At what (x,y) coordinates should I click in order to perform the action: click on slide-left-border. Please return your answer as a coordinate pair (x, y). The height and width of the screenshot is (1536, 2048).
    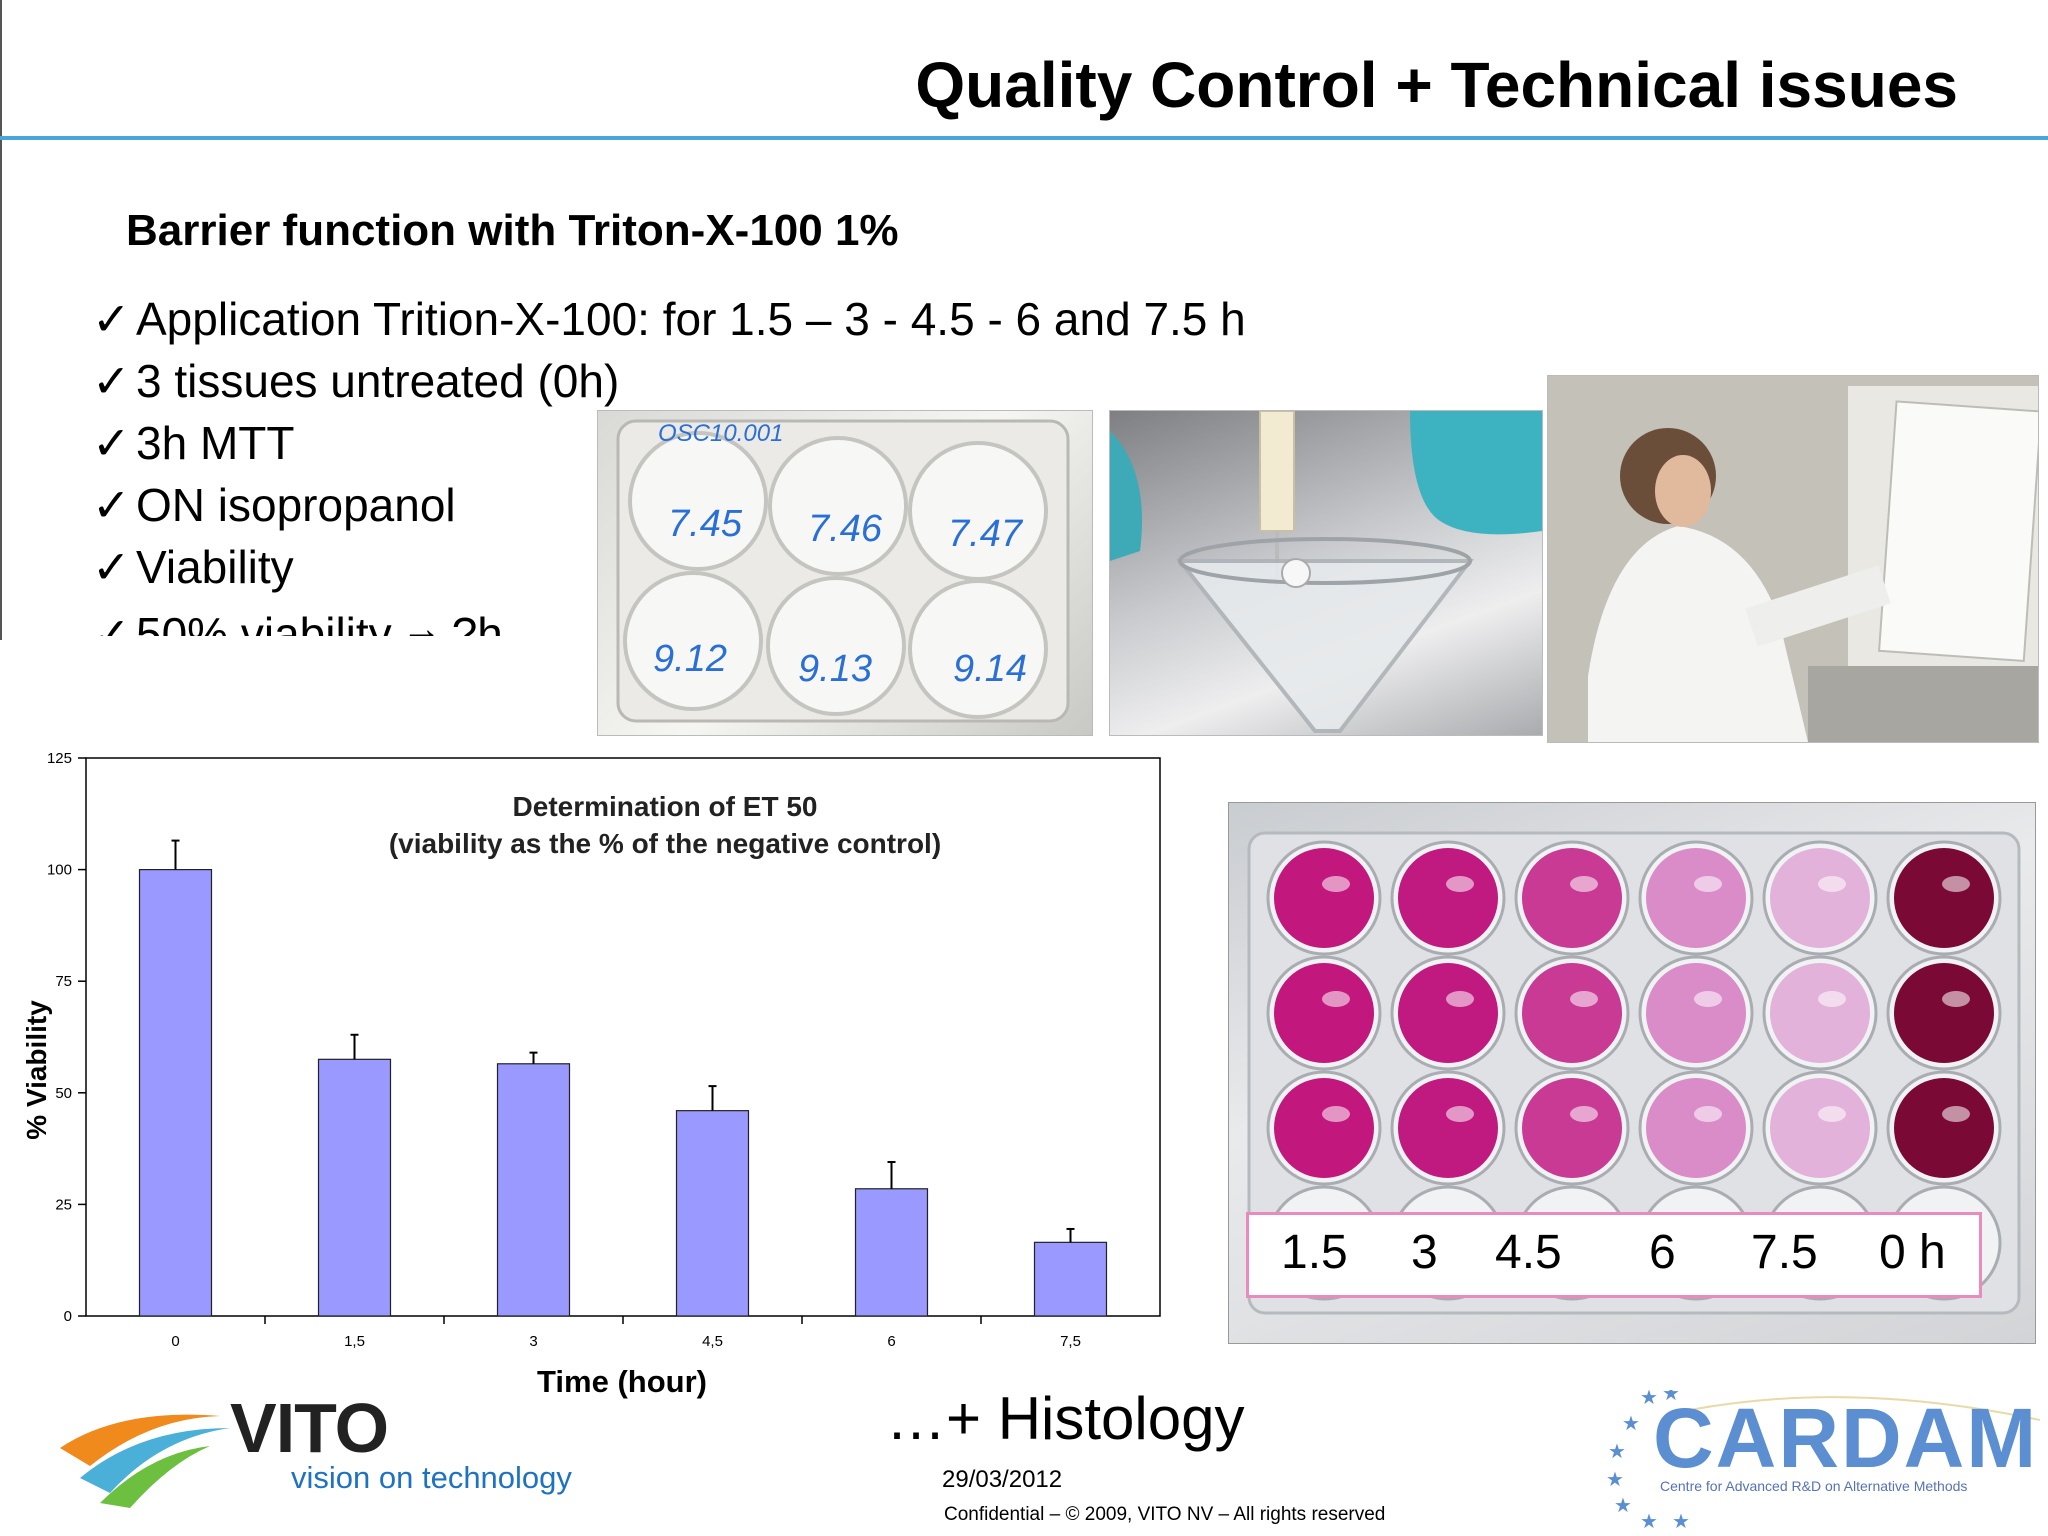
    Looking at the image, I should click on (1, 320).